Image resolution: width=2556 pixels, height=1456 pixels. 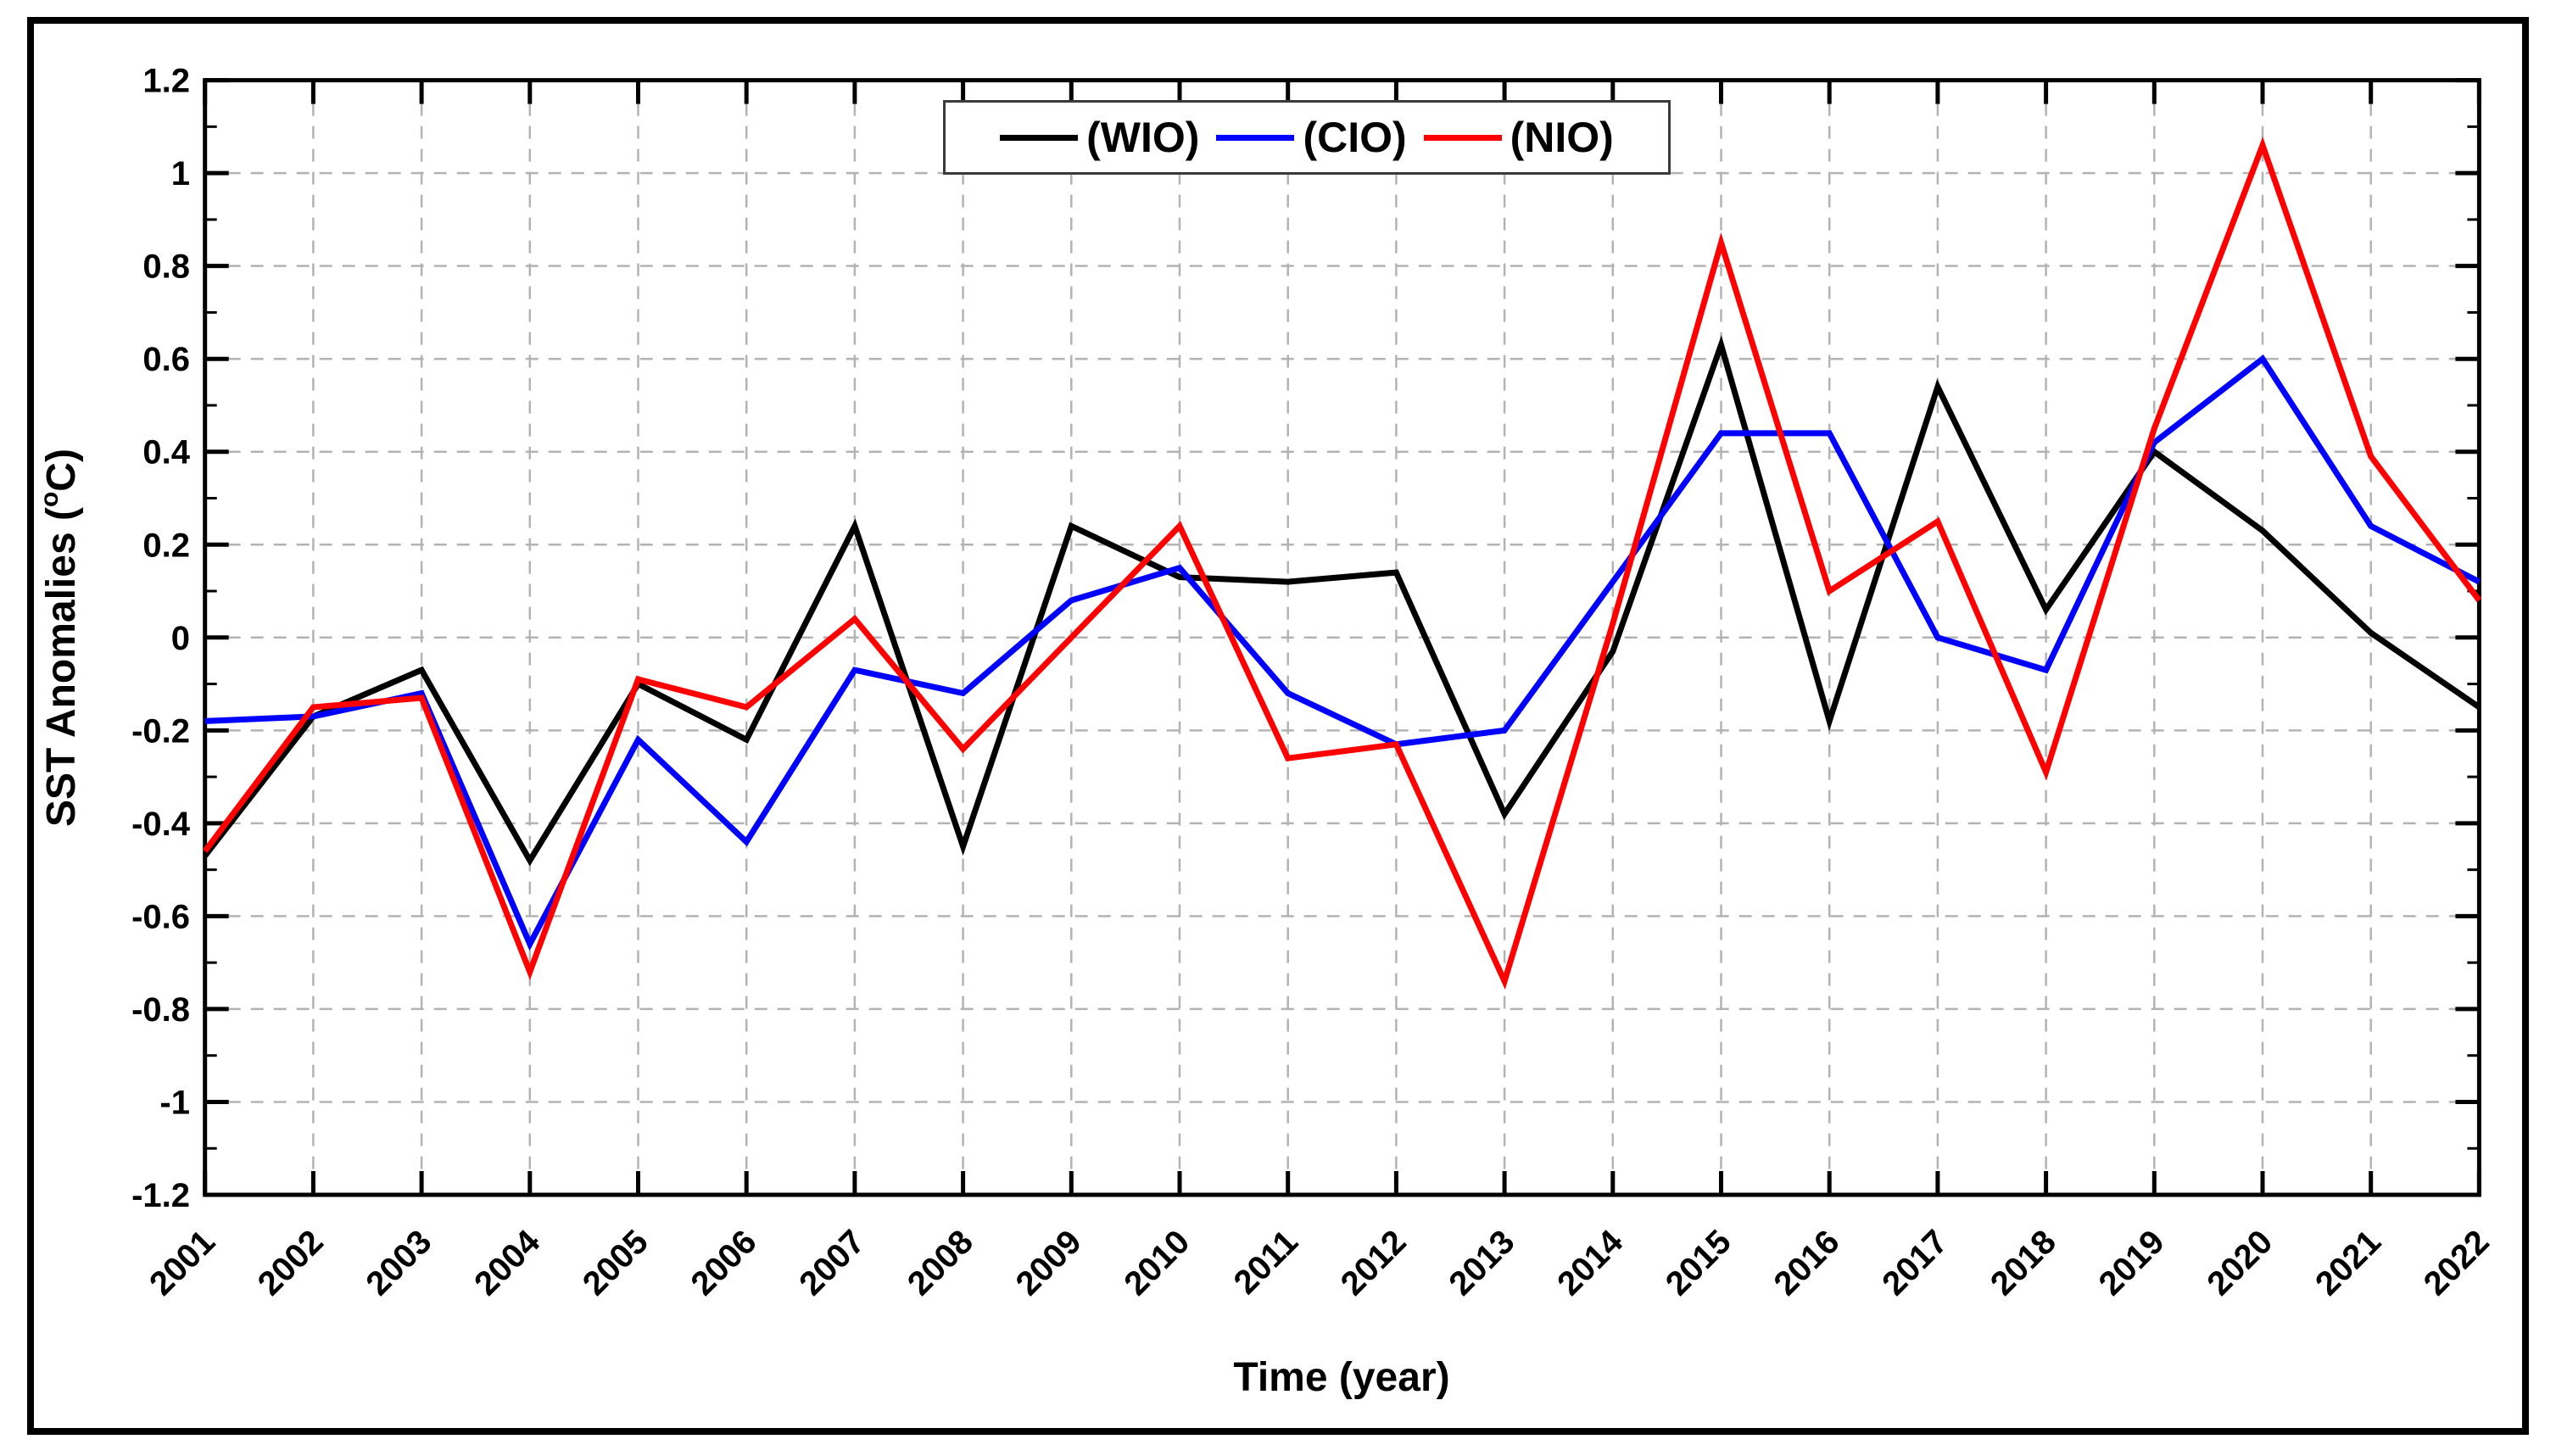 I want to click on legend-item-nio: (NIO), so click(x=1518, y=137).